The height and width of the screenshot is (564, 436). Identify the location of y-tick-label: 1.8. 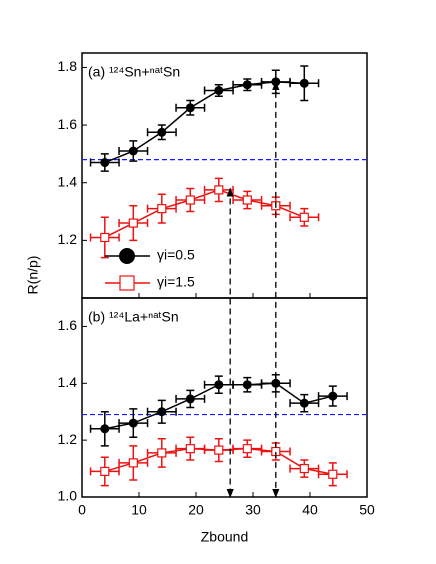
(68, 66).